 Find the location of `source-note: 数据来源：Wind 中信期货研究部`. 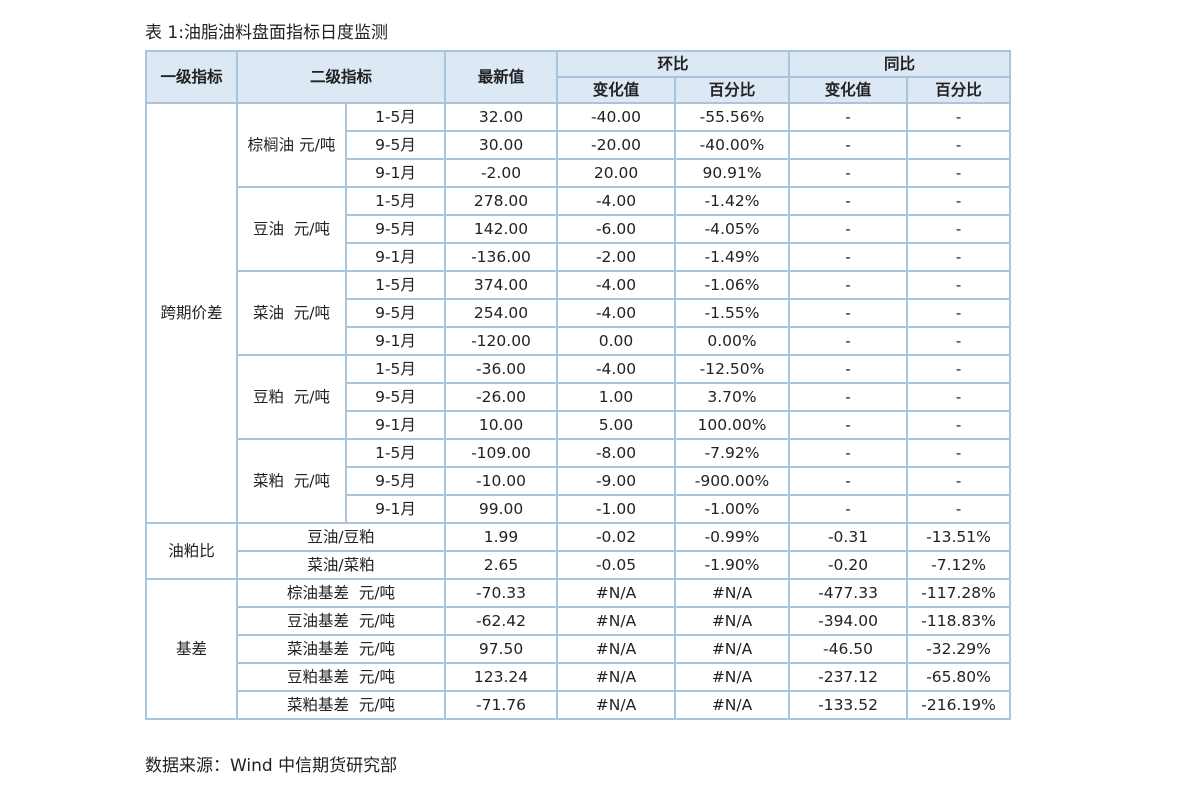

source-note: 数据来源：Wind 中信期货研究部 is located at coordinates (271, 766).